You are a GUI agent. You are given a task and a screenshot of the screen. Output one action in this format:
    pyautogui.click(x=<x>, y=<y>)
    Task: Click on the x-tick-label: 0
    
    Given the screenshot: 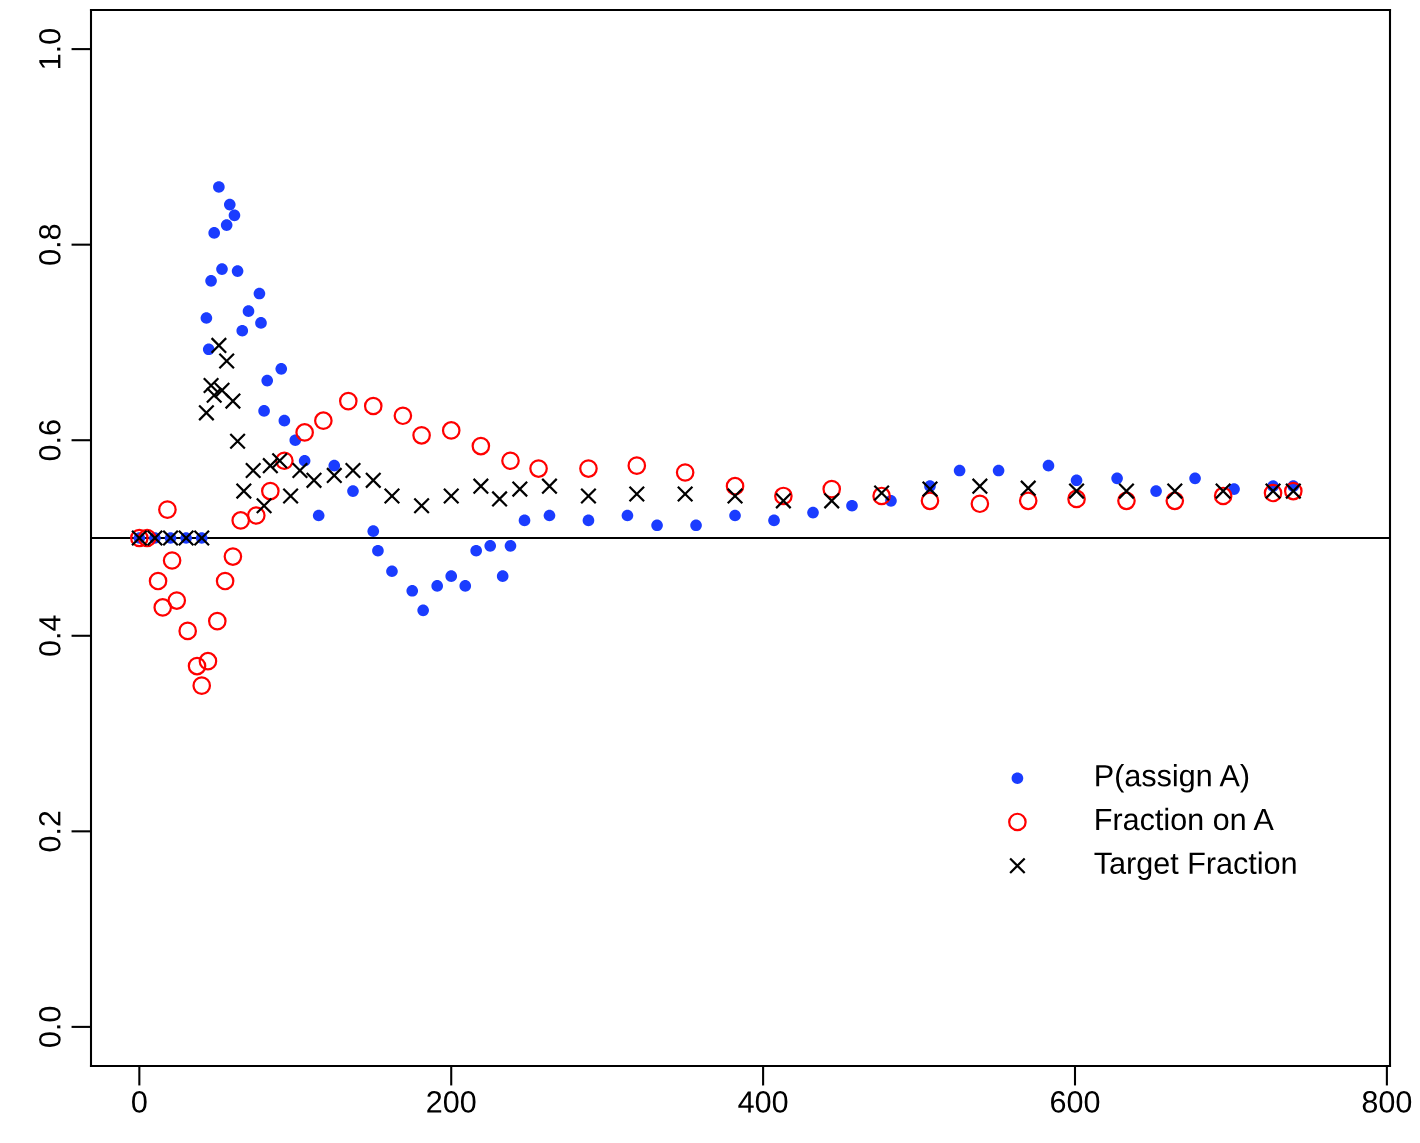 What is the action you would take?
    pyautogui.click(x=139, y=1102)
    